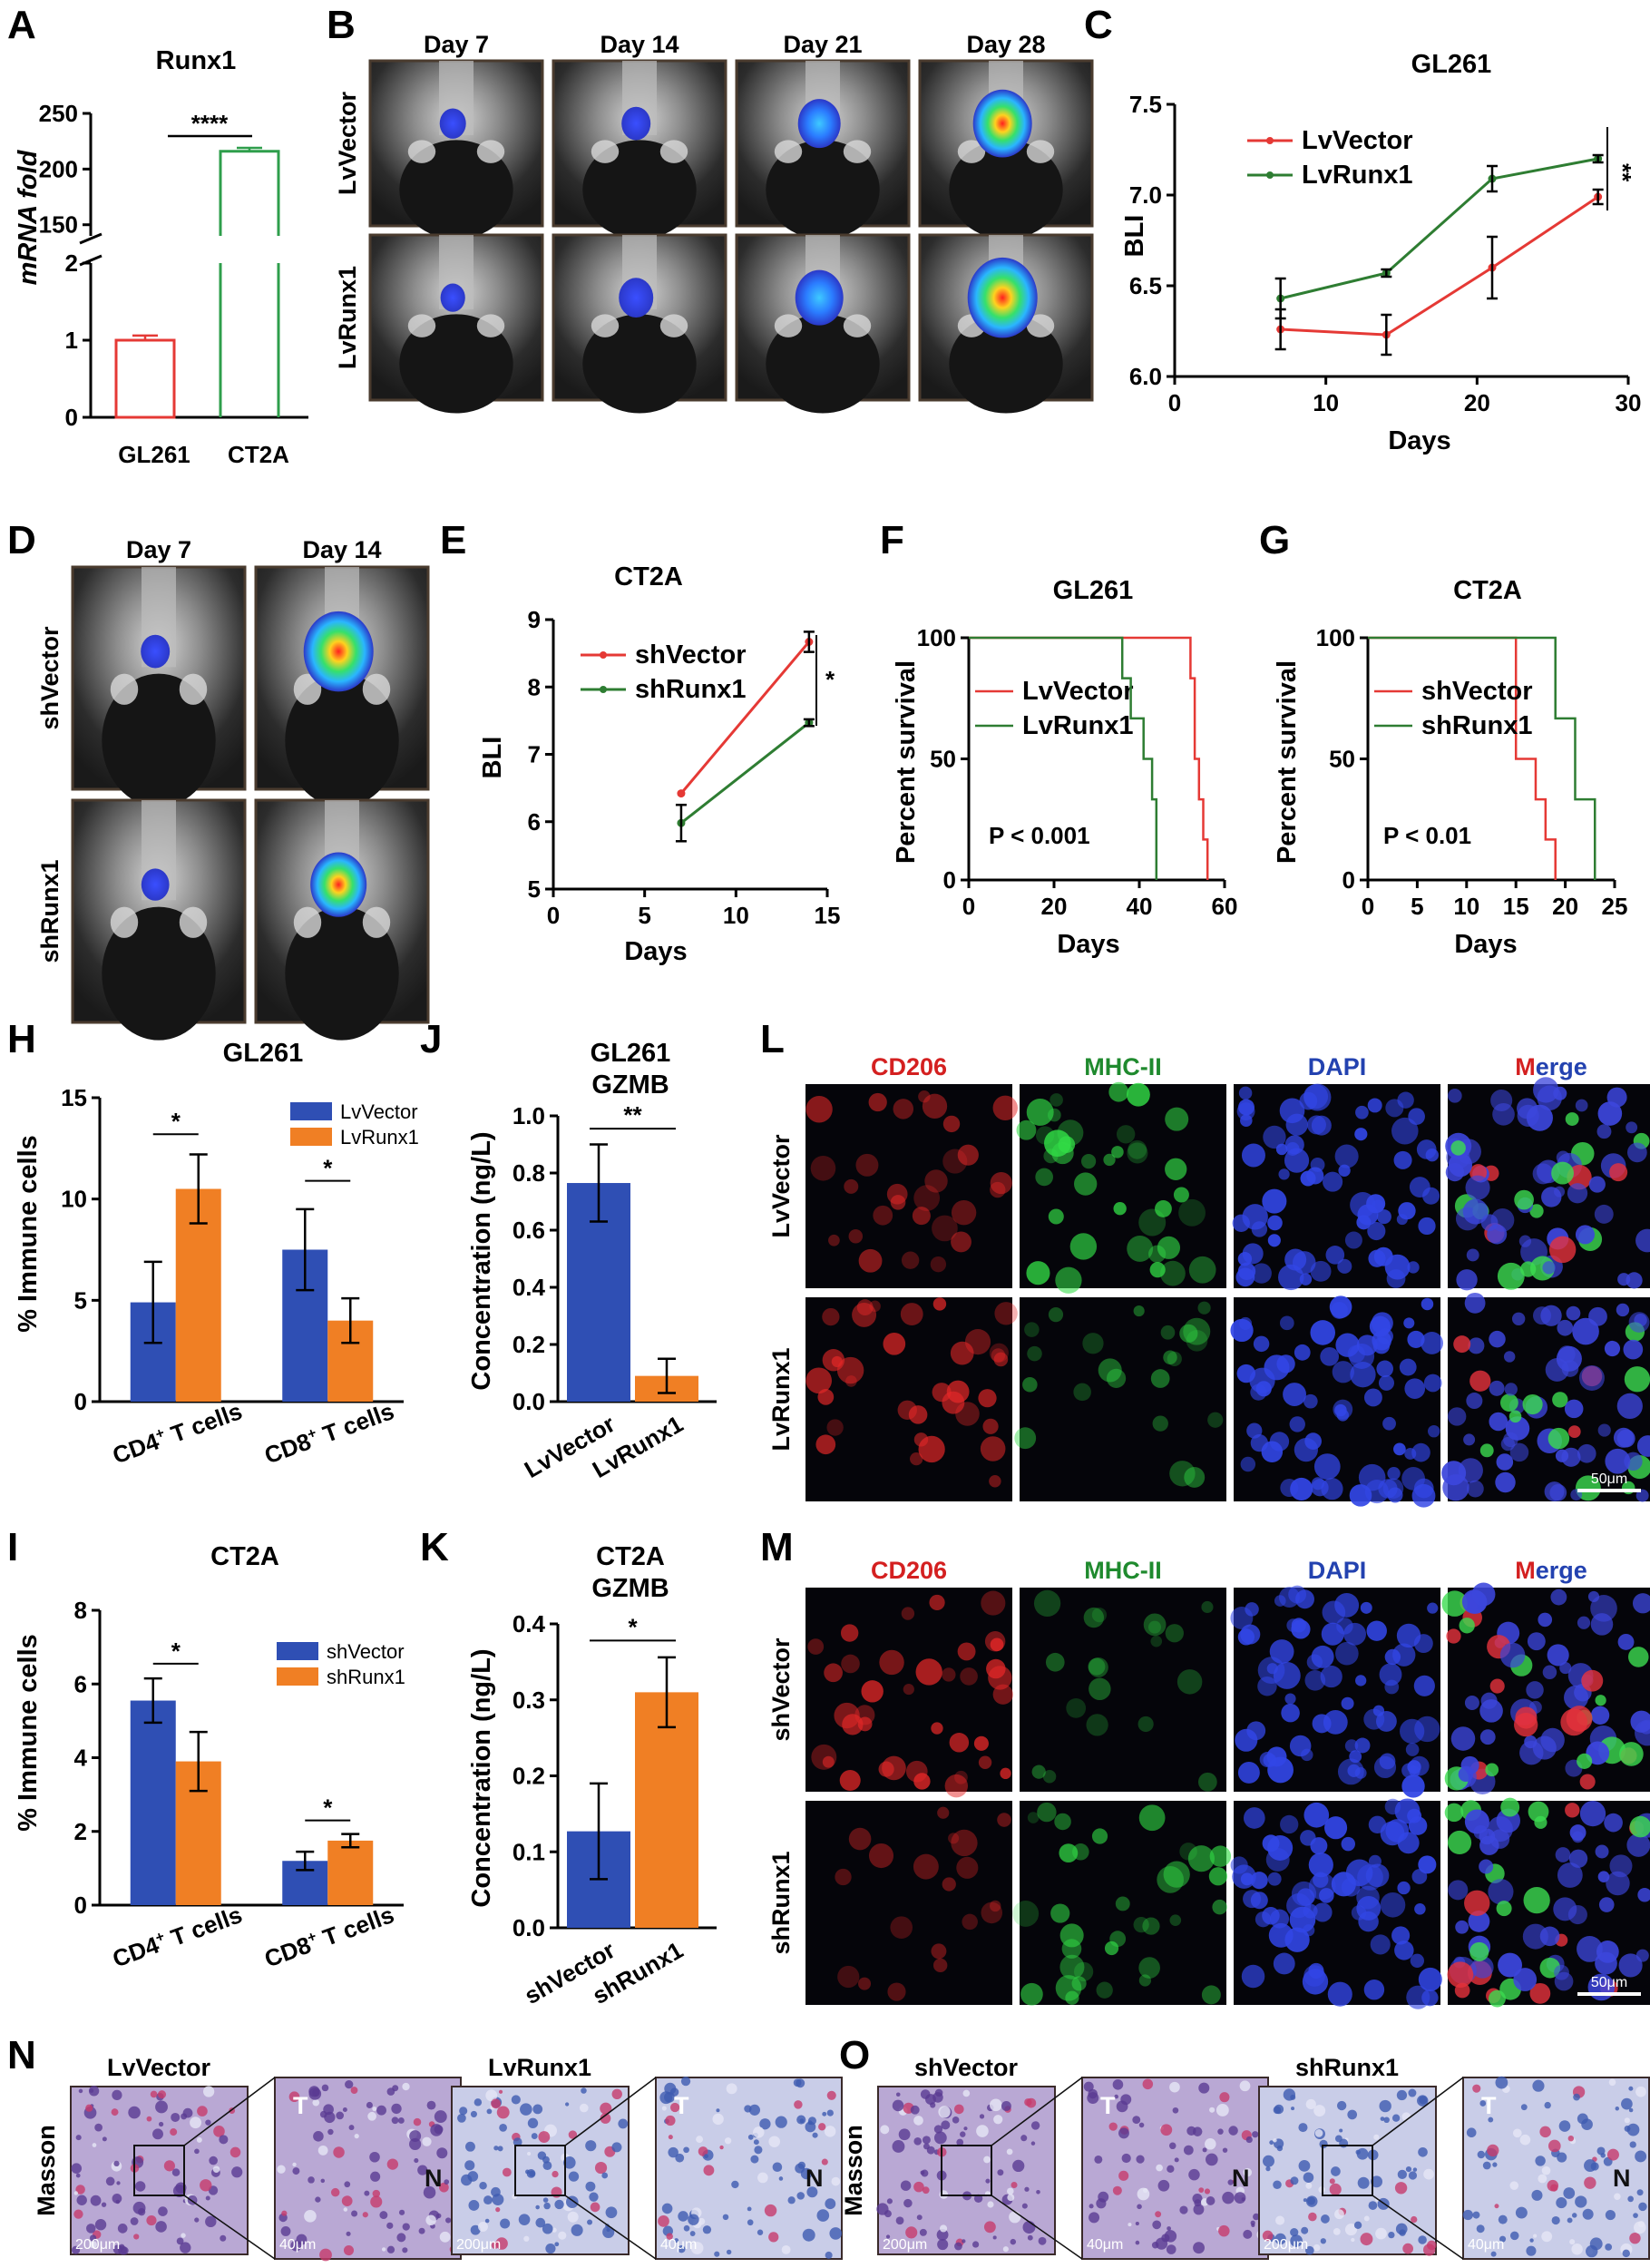 The width and height of the screenshot is (1650, 2268). What do you see at coordinates (1562, 1570) in the screenshot?
I see `channel-label-part: erge` at bounding box center [1562, 1570].